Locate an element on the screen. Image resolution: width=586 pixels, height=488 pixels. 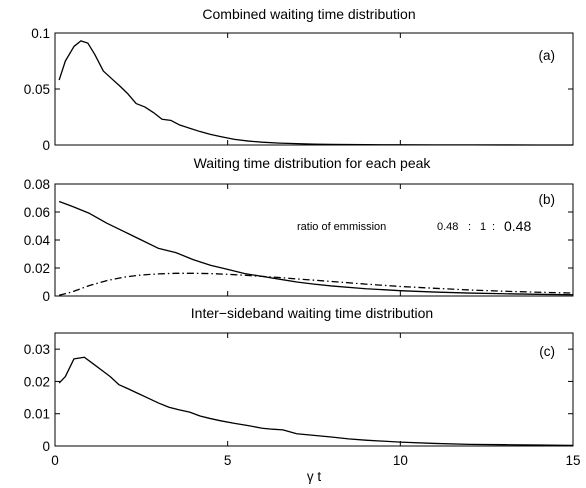
panel-c-label: (c) is located at coordinates (547, 351).